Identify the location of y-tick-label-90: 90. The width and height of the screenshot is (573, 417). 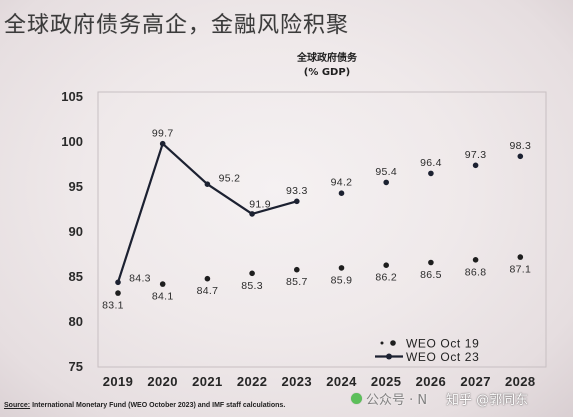
(76, 231).